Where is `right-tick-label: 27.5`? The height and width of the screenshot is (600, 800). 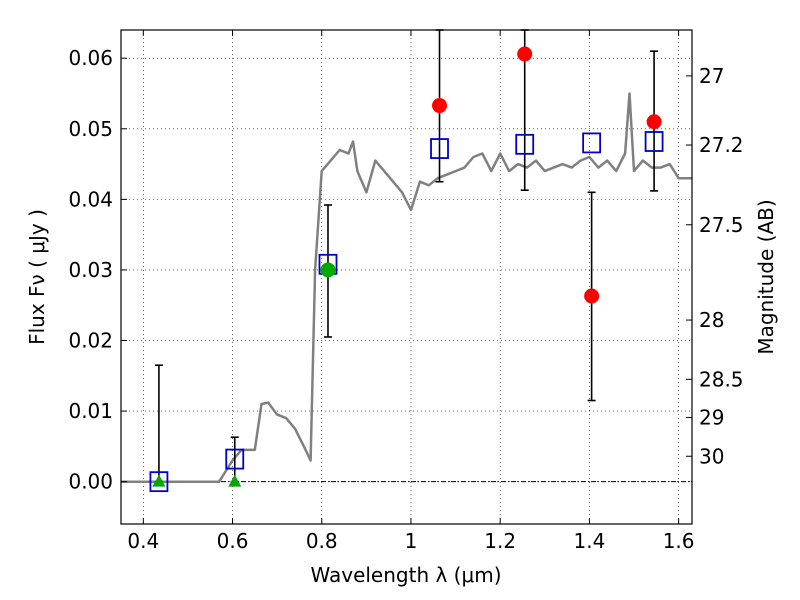 right-tick-label: 27.5 is located at coordinates (721, 225).